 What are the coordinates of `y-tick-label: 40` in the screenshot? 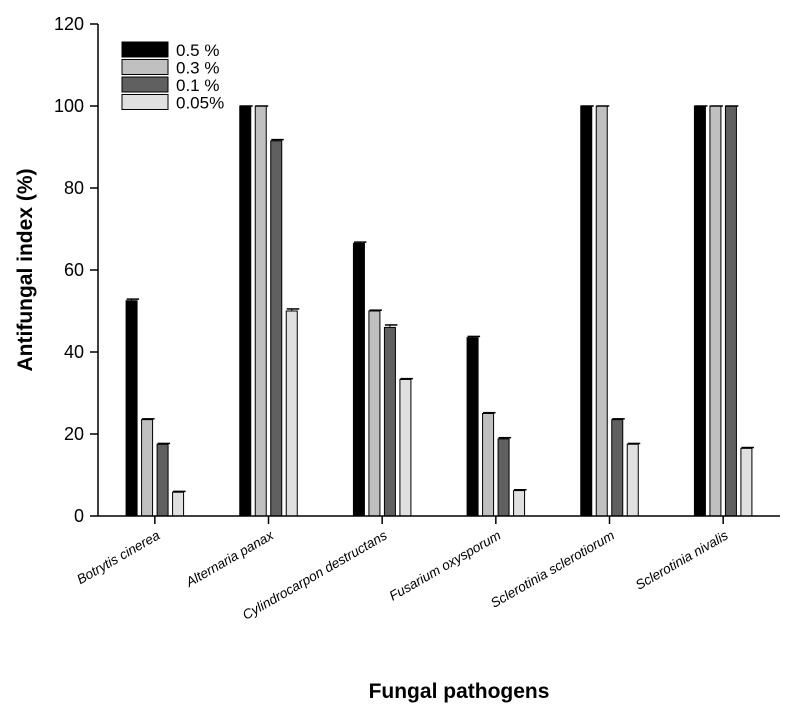 It's located at (74, 352).